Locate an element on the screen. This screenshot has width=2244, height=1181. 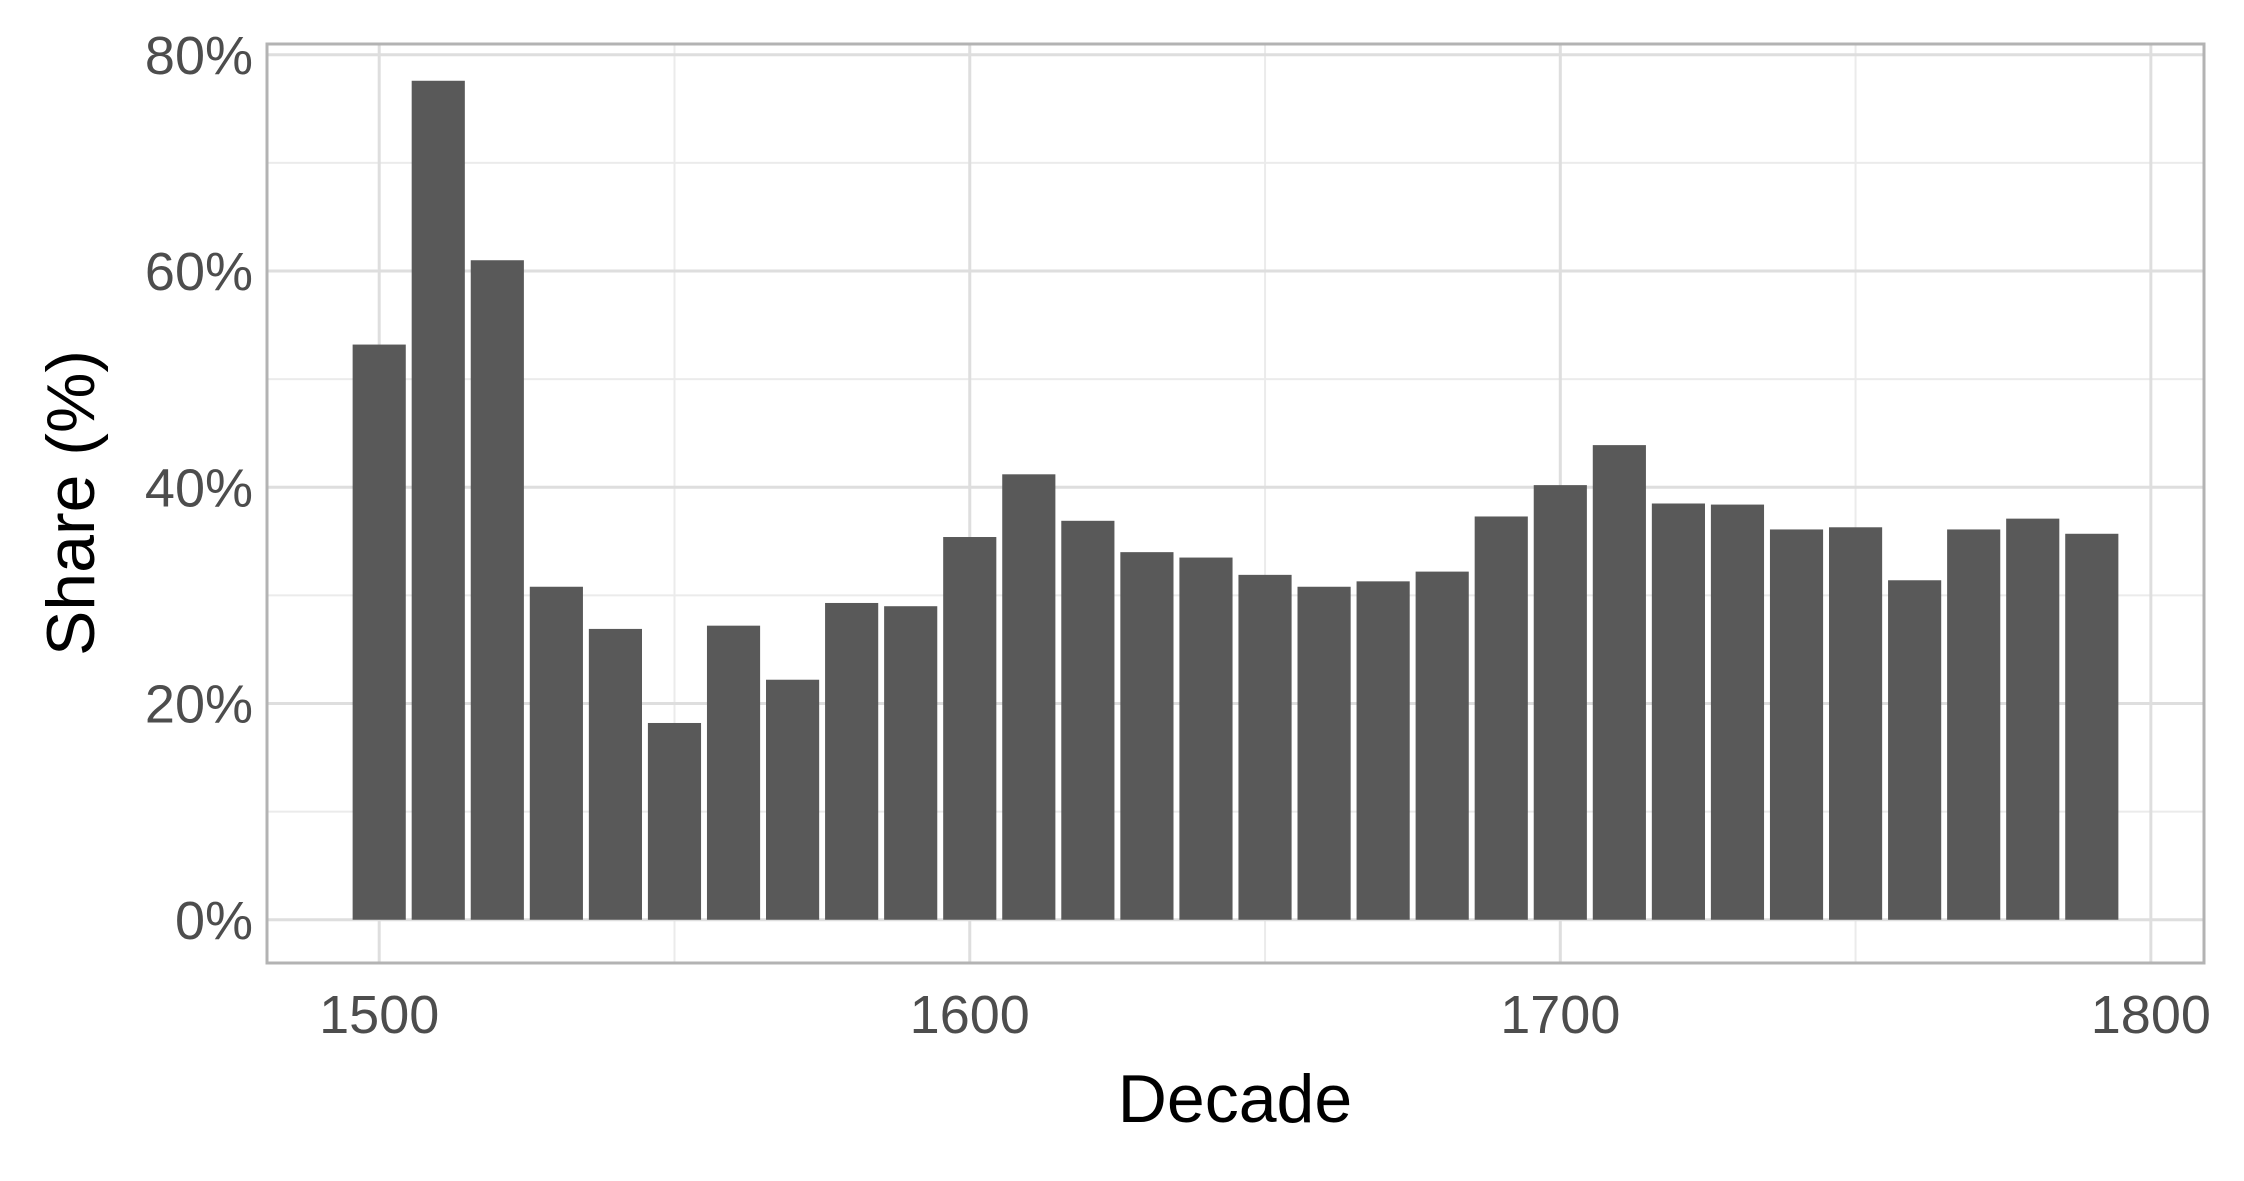
y-tick-label: 0% is located at coordinates (214, 921).